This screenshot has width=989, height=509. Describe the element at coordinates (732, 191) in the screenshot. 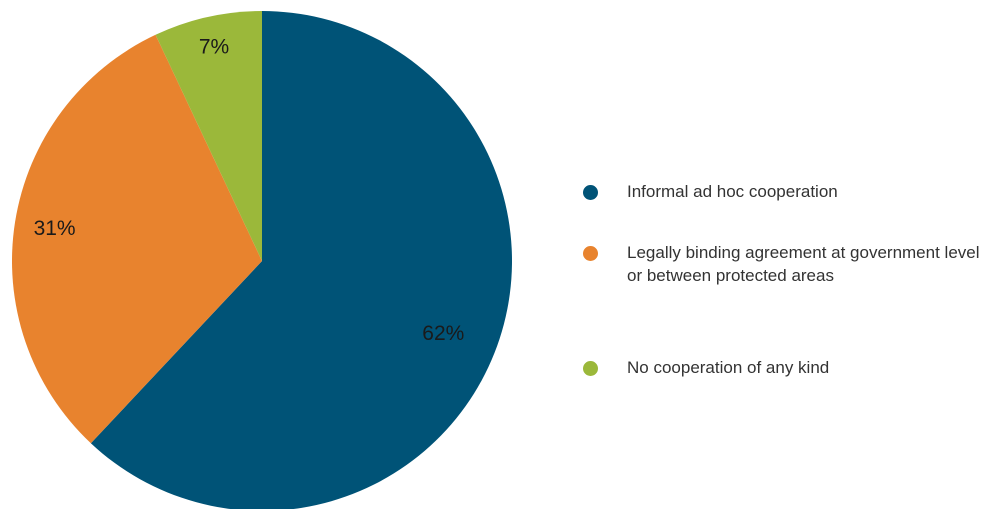

I see `legend-label: Informal ad hoc cooperation` at that location.